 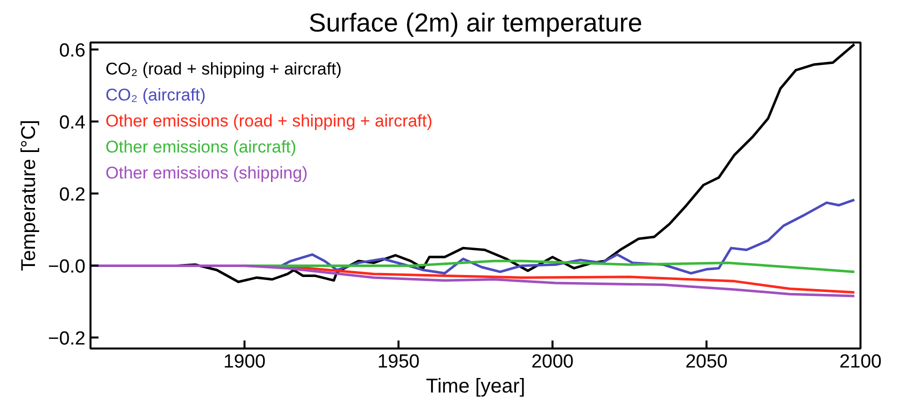 What do you see at coordinates (552, 362) in the screenshot?
I see `x-tick-label: 2000` at bounding box center [552, 362].